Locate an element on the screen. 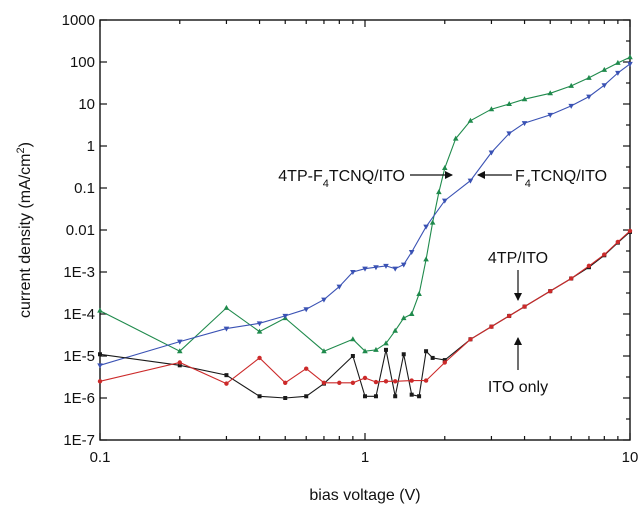 The image size is (643, 510). y-tick-label: 1E-6 is located at coordinates (79, 398).